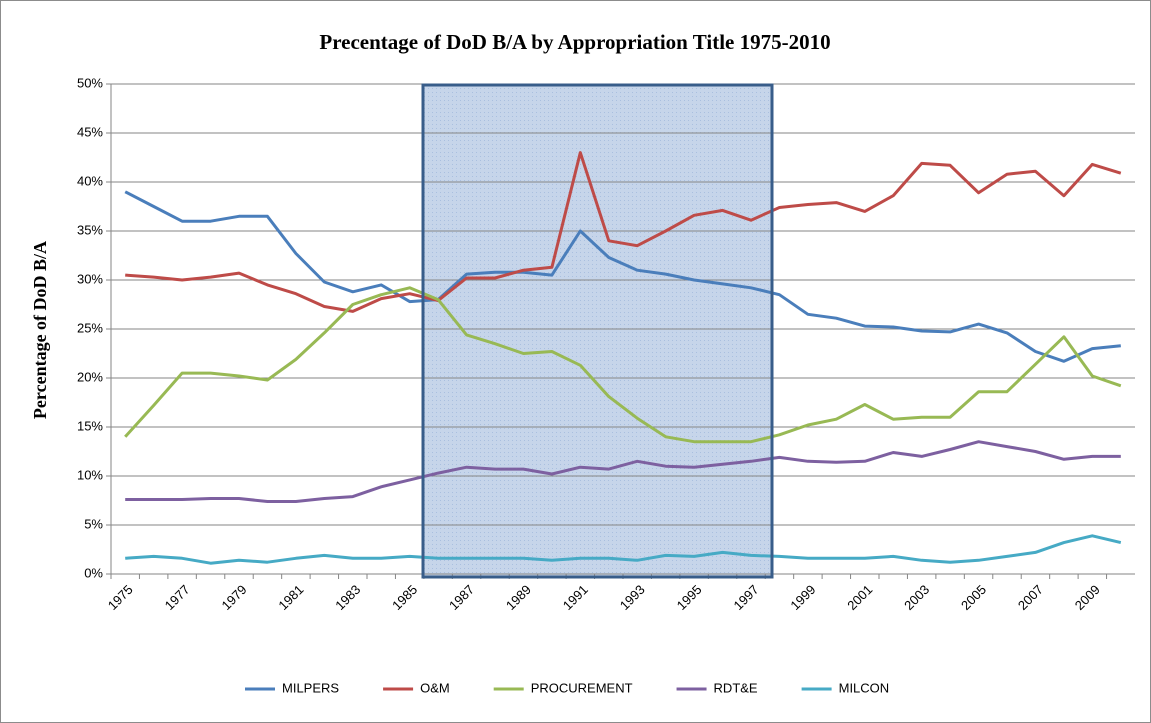 The image size is (1151, 723). What do you see at coordinates (90, 278) in the screenshot?
I see `y-tick-label: 30%` at bounding box center [90, 278].